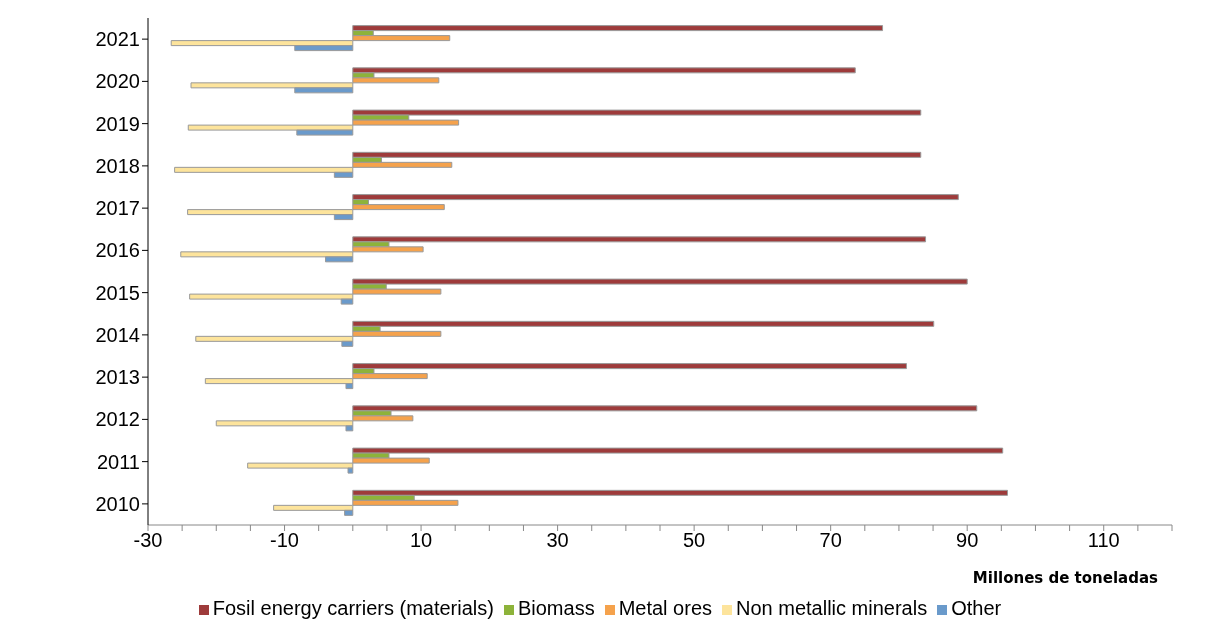 Image resolution: width=1230 pixels, height=627 pixels. I want to click on y-tick-label: 2012, so click(117, 419).